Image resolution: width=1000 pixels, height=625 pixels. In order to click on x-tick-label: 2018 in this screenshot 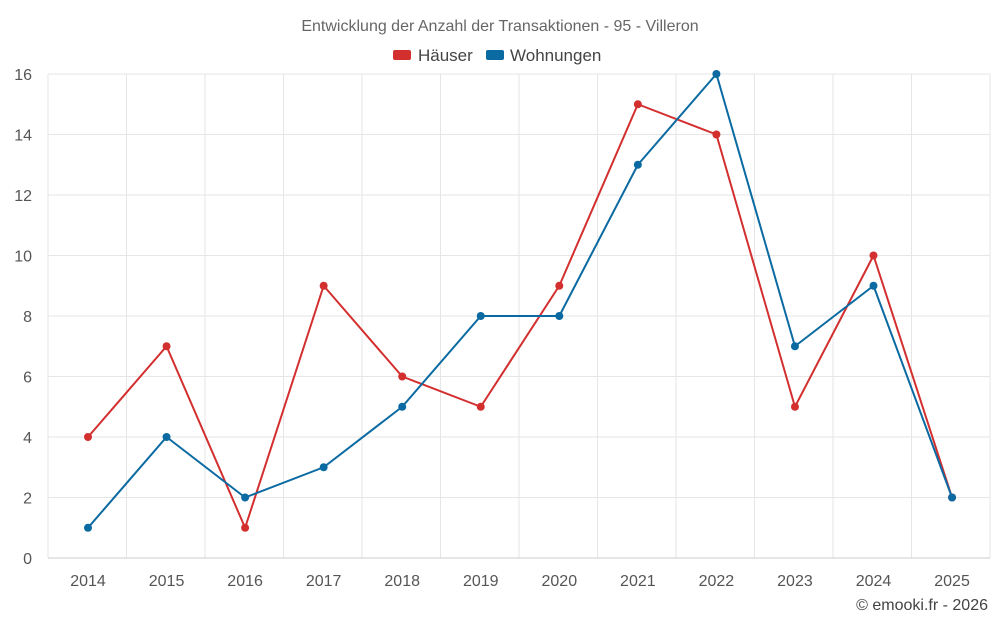, I will do `click(402, 581)`.